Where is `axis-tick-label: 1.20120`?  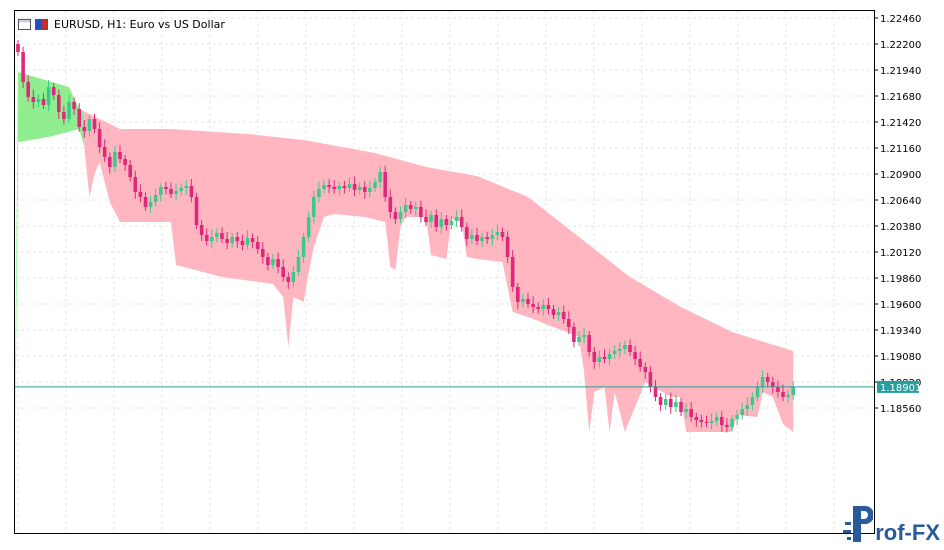
axis-tick-label: 1.20120 is located at coordinates (900, 253).